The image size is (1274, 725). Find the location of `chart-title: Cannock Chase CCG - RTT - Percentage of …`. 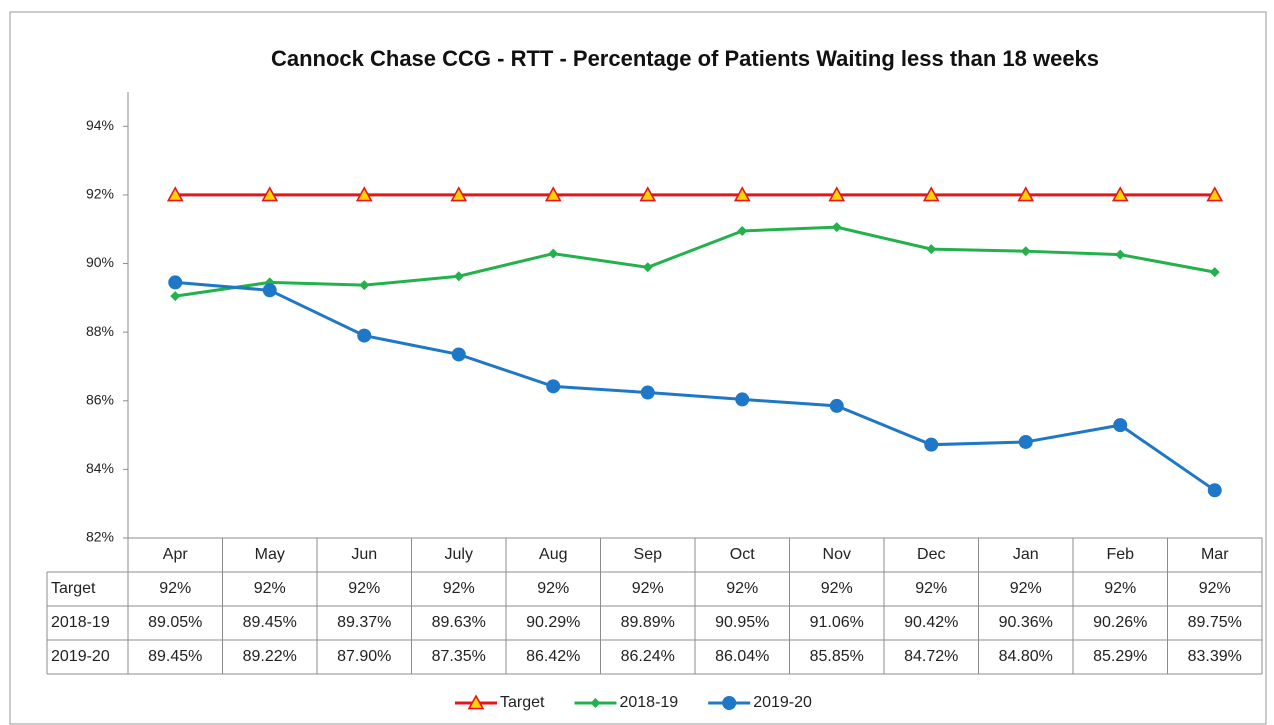

chart-title: Cannock Chase CCG - RTT - Percentage of … is located at coordinates (685, 58).